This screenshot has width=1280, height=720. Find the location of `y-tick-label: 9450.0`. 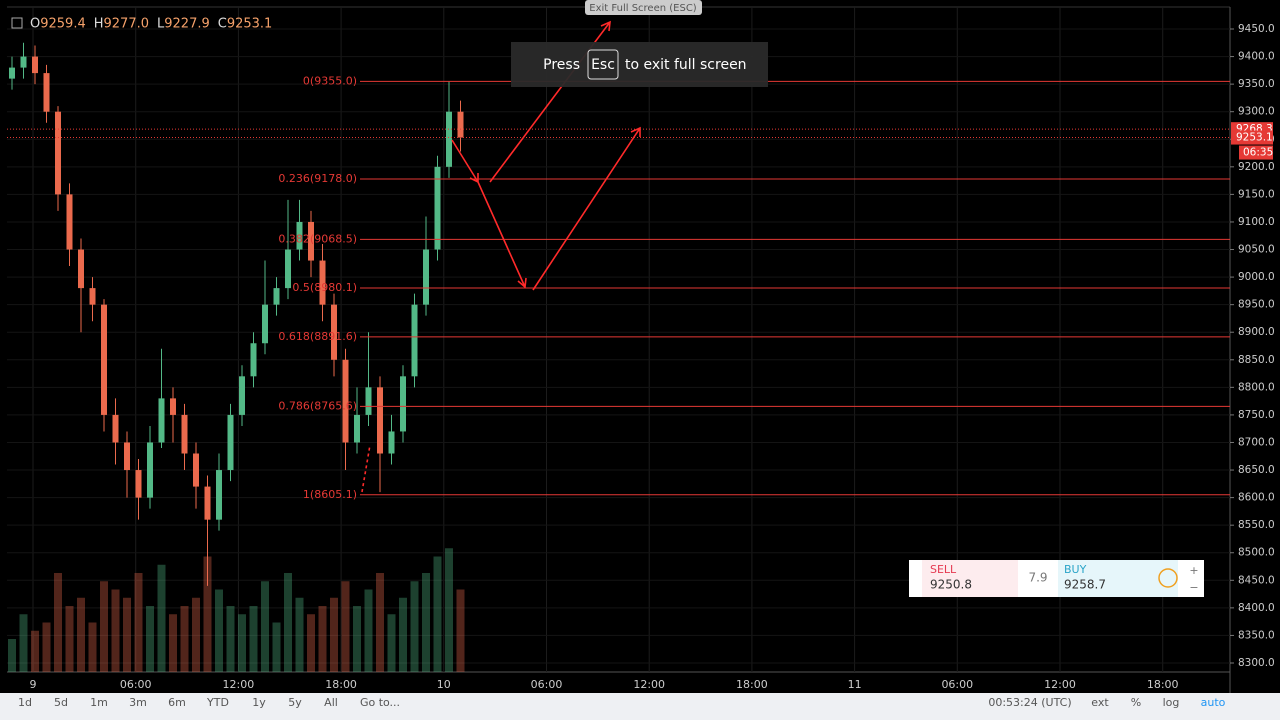

y-tick-label: 9450.0 is located at coordinates (1256, 29).